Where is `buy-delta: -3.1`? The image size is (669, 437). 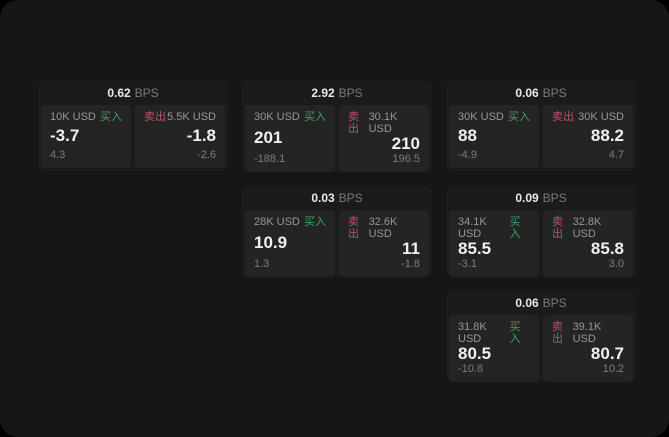 buy-delta: -3.1 is located at coordinates (467, 264).